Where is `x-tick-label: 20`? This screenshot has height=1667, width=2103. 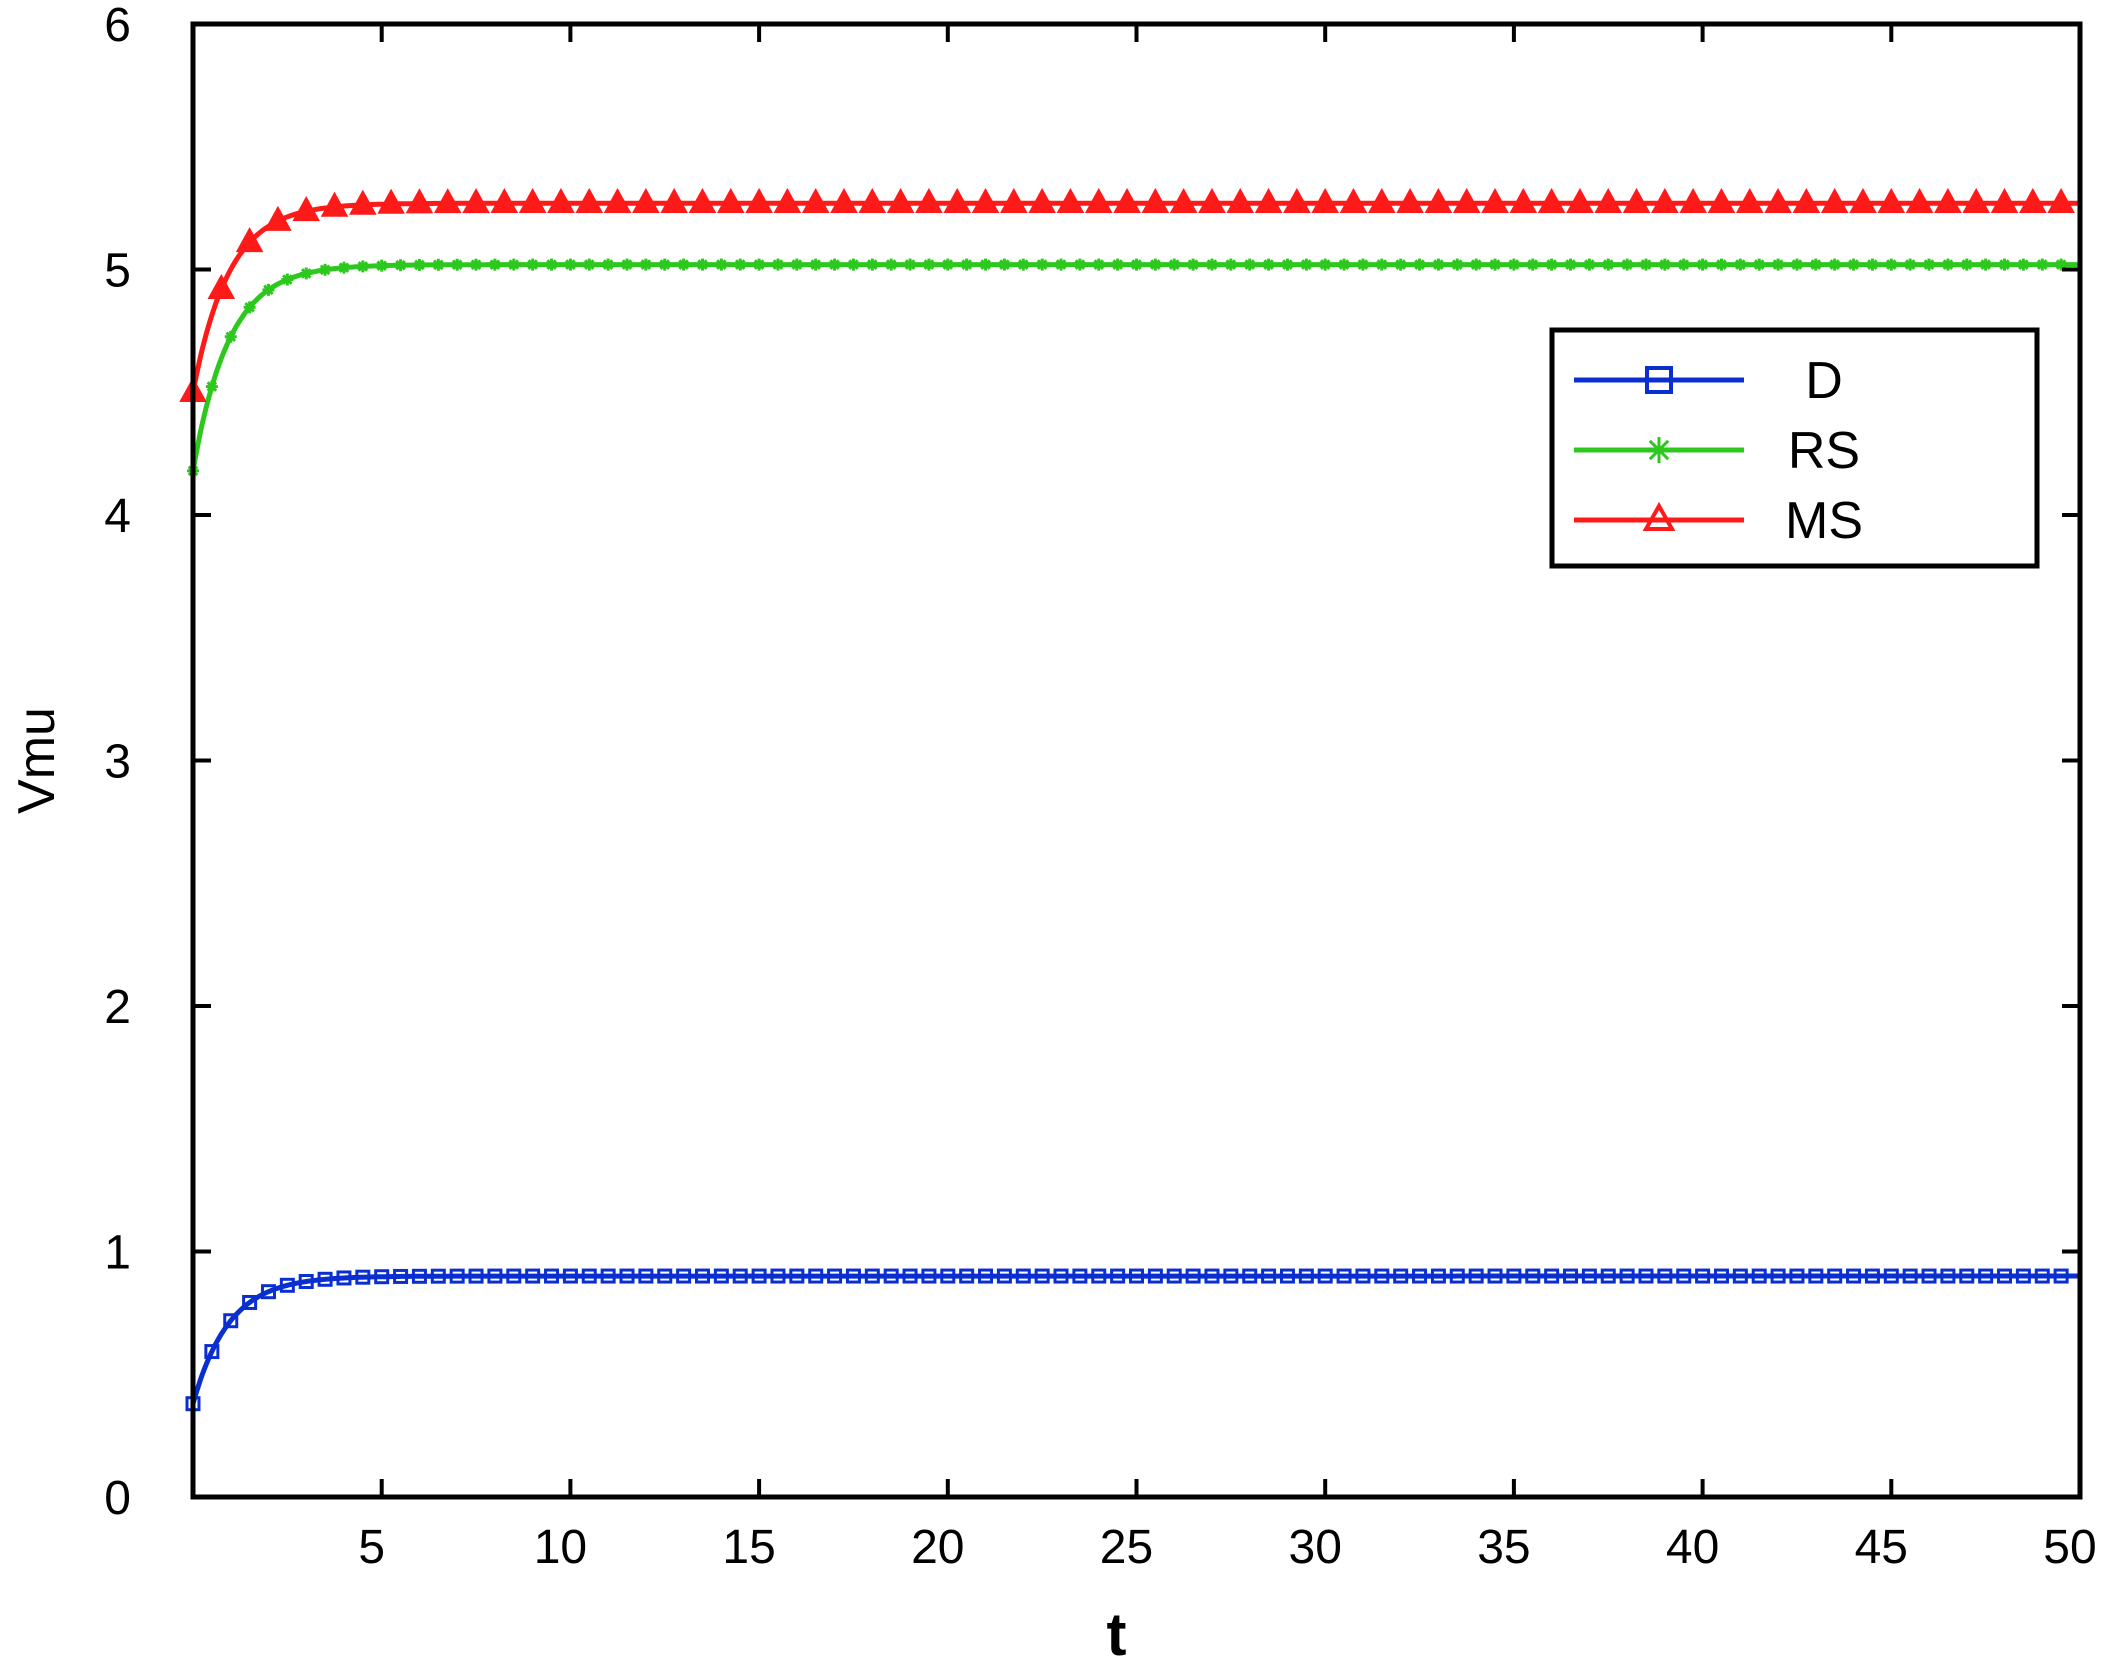
x-tick-label: 20 is located at coordinates (937, 1547).